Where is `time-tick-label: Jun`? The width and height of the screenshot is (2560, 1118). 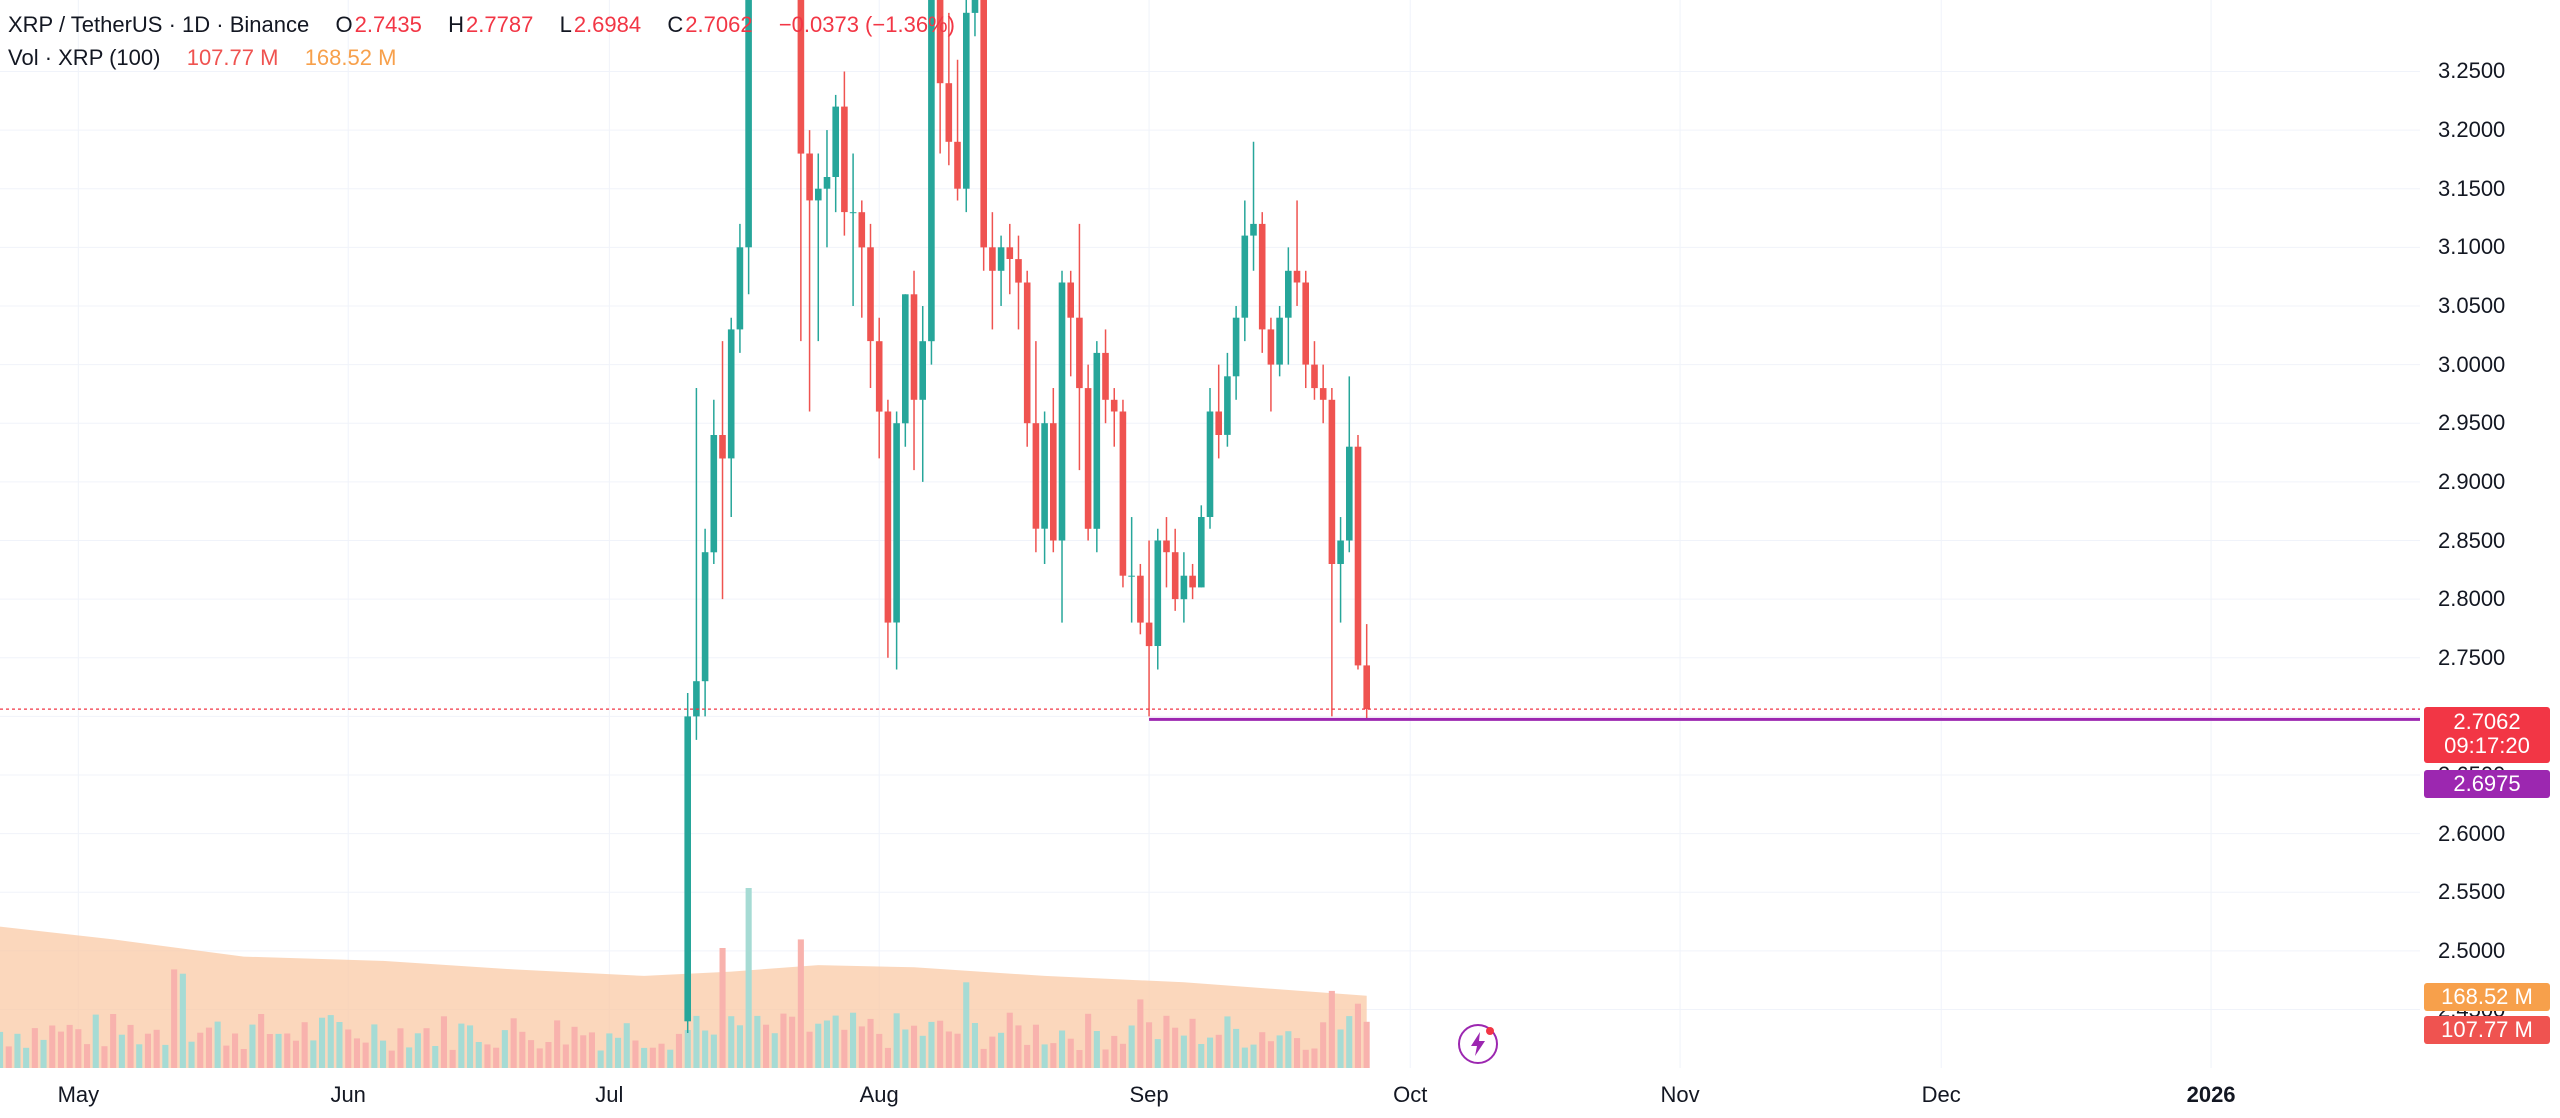 time-tick-label: Jun is located at coordinates (348, 1094).